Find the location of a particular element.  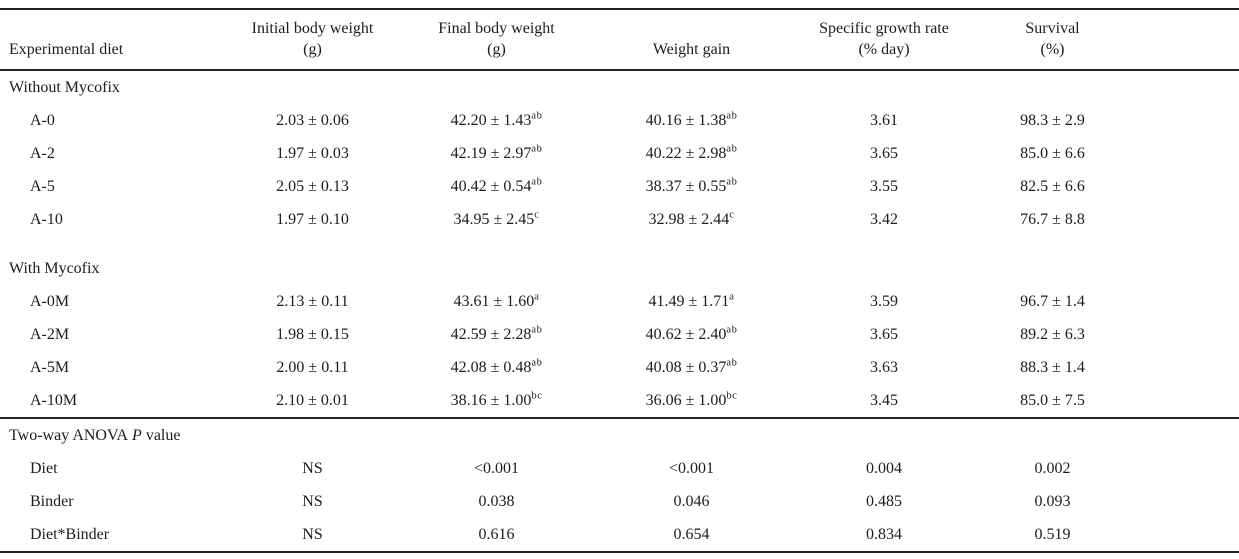

section-row-with-mycofix: With Mycofix is located at coordinates (619, 260).